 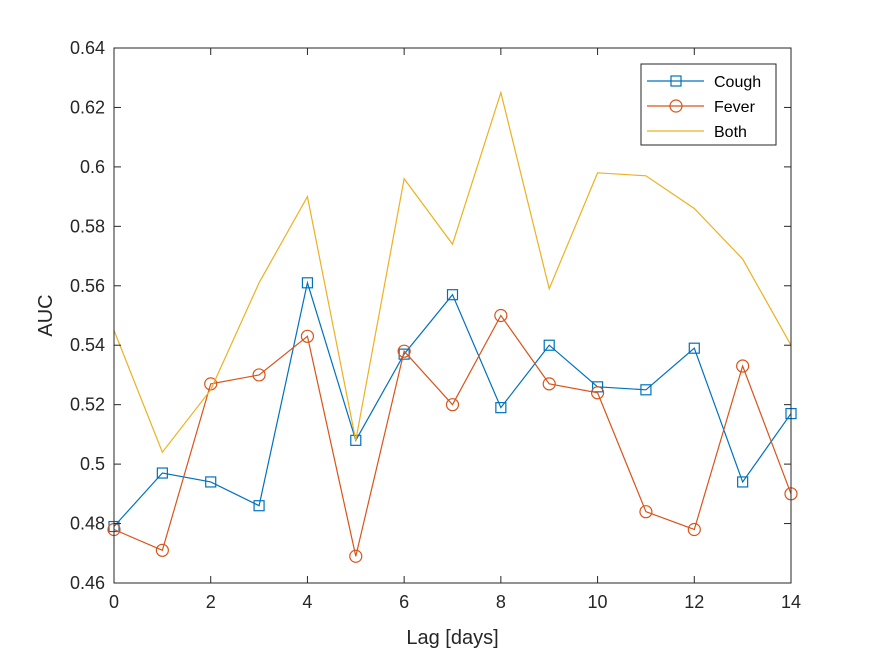 I want to click on y-tick-label: 0.56, so click(x=87, y=286).